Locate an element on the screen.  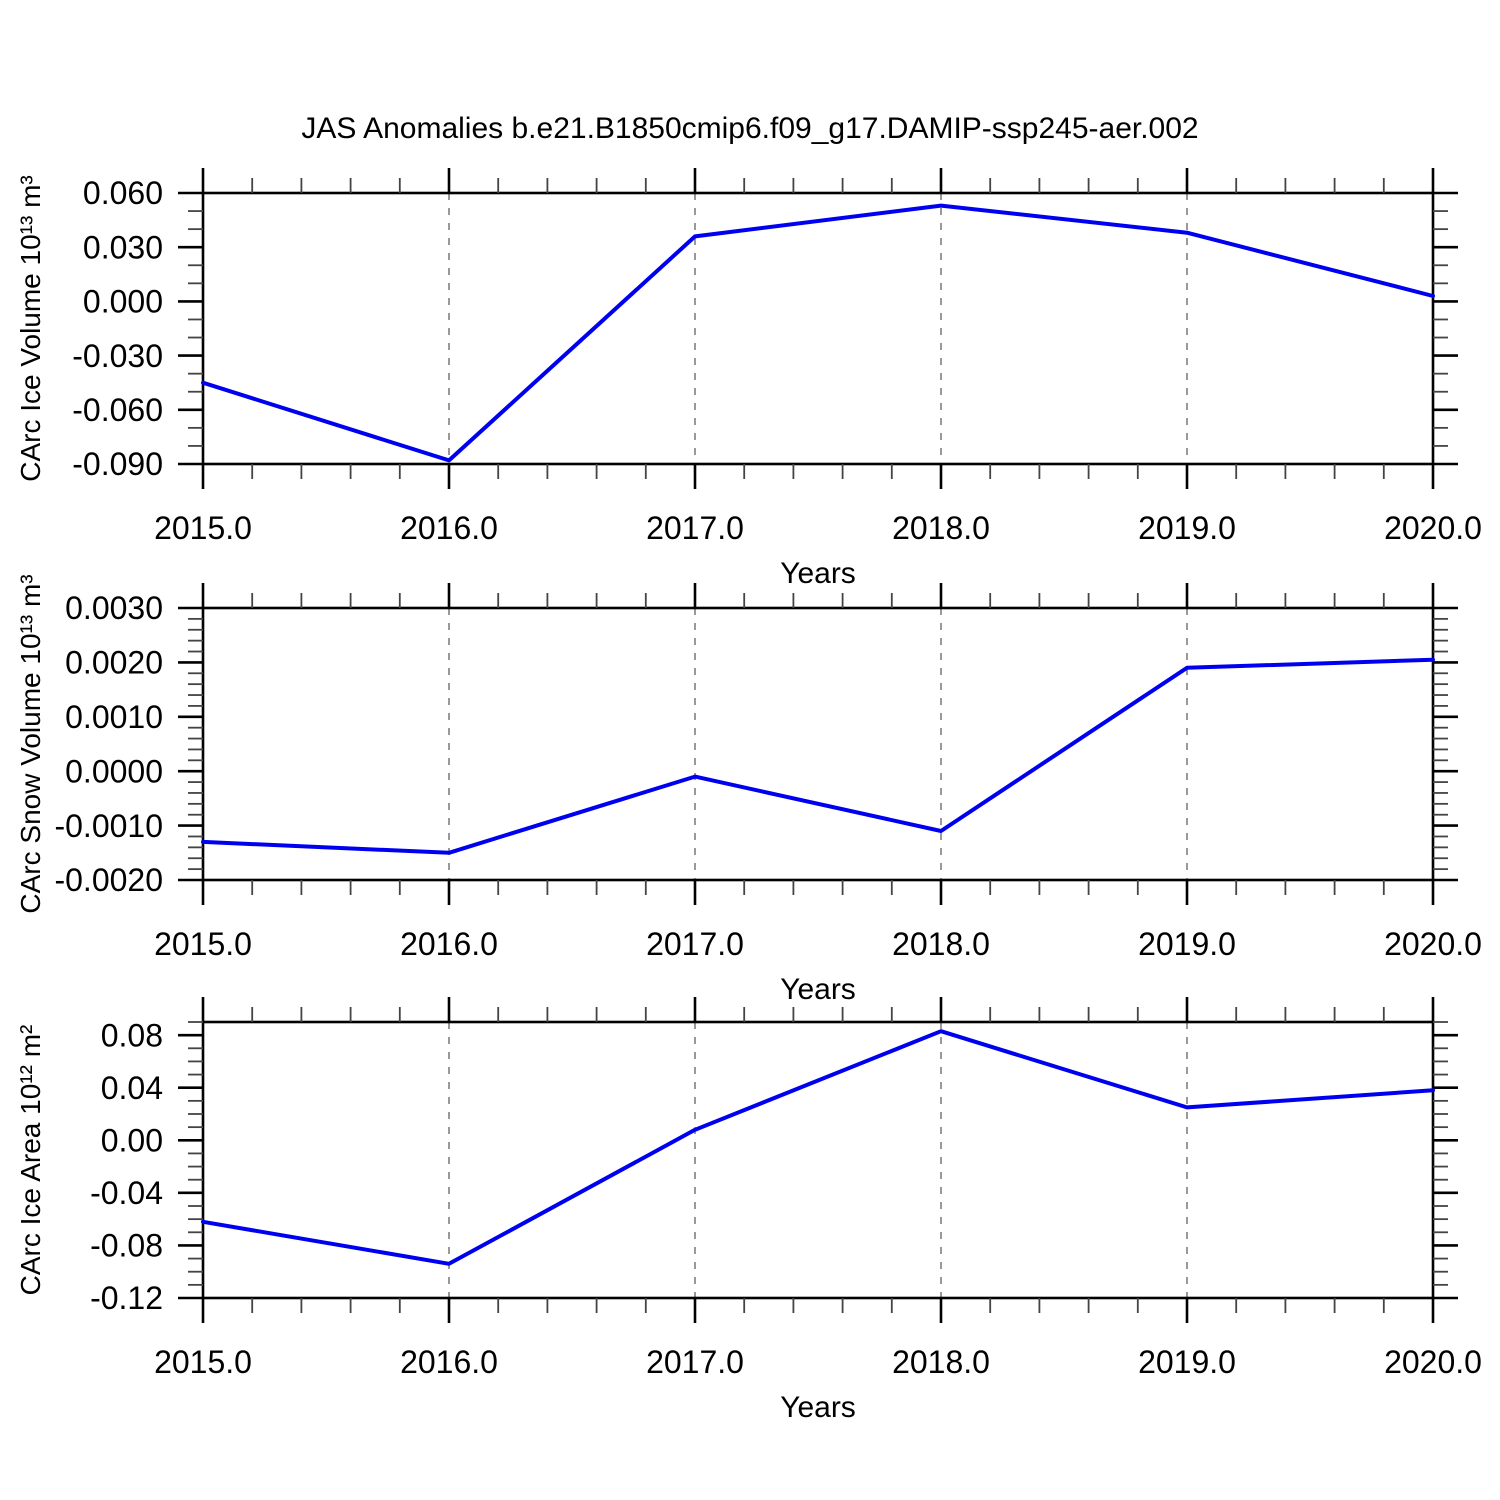
y-axis-label: CArc Snow Volume 10¹³ m³ is located at coordinates (30, 743).